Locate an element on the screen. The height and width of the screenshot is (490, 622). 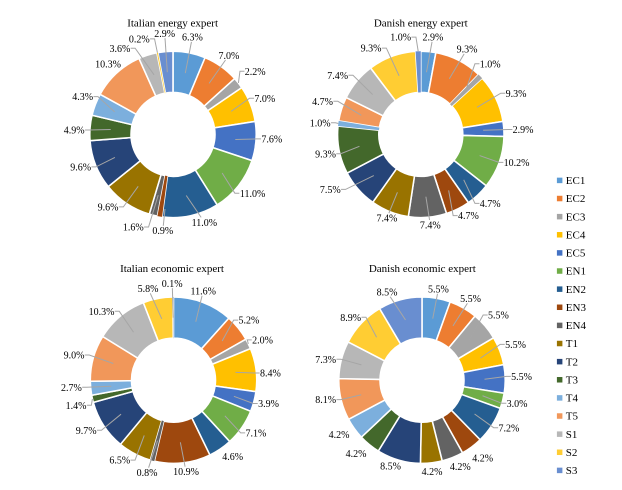
svg-text: 8.4% is located at coordinates (270, 374).